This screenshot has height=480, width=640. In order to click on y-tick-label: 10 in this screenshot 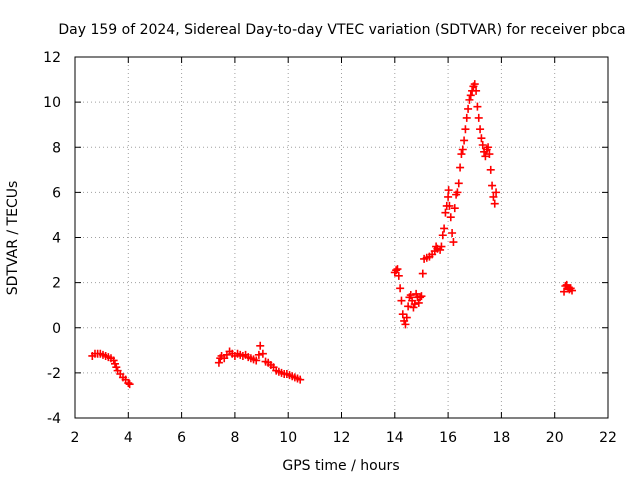, I will do `click(52, 103)`.